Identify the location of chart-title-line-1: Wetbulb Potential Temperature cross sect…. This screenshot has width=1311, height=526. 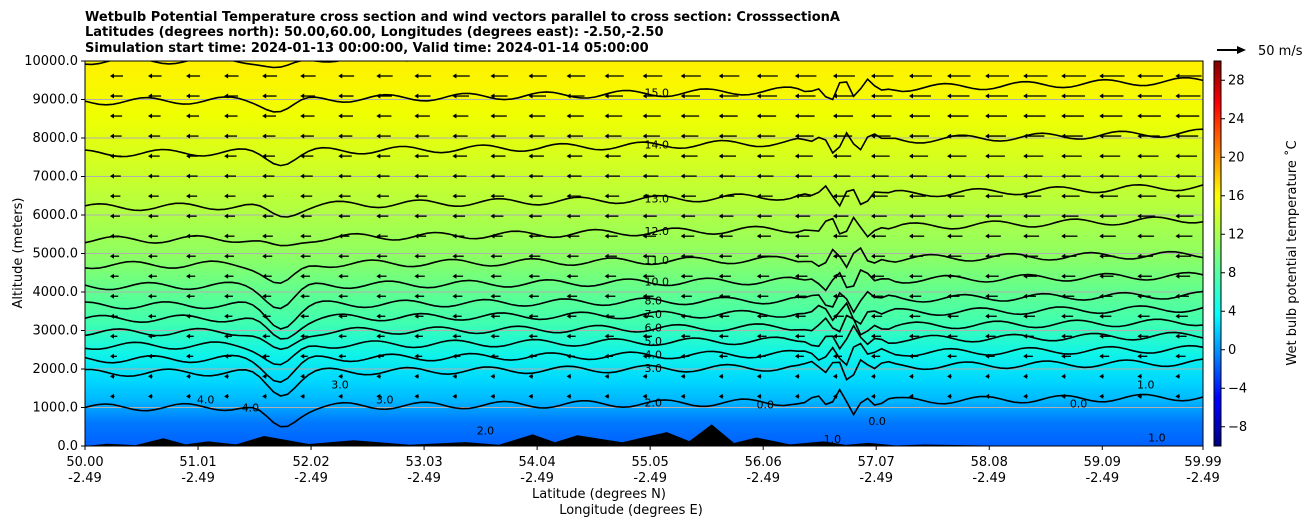
(462, 17).